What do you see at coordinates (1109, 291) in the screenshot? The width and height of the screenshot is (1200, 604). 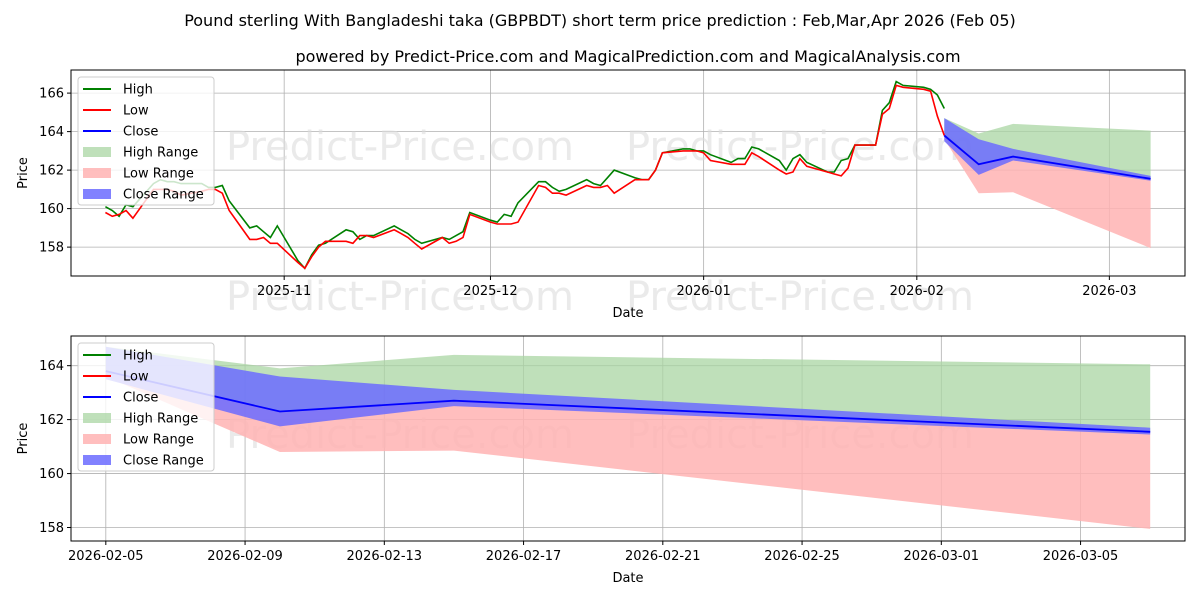 I see `x-tick-label: 2026-03` at bounding box center [1109, 291].